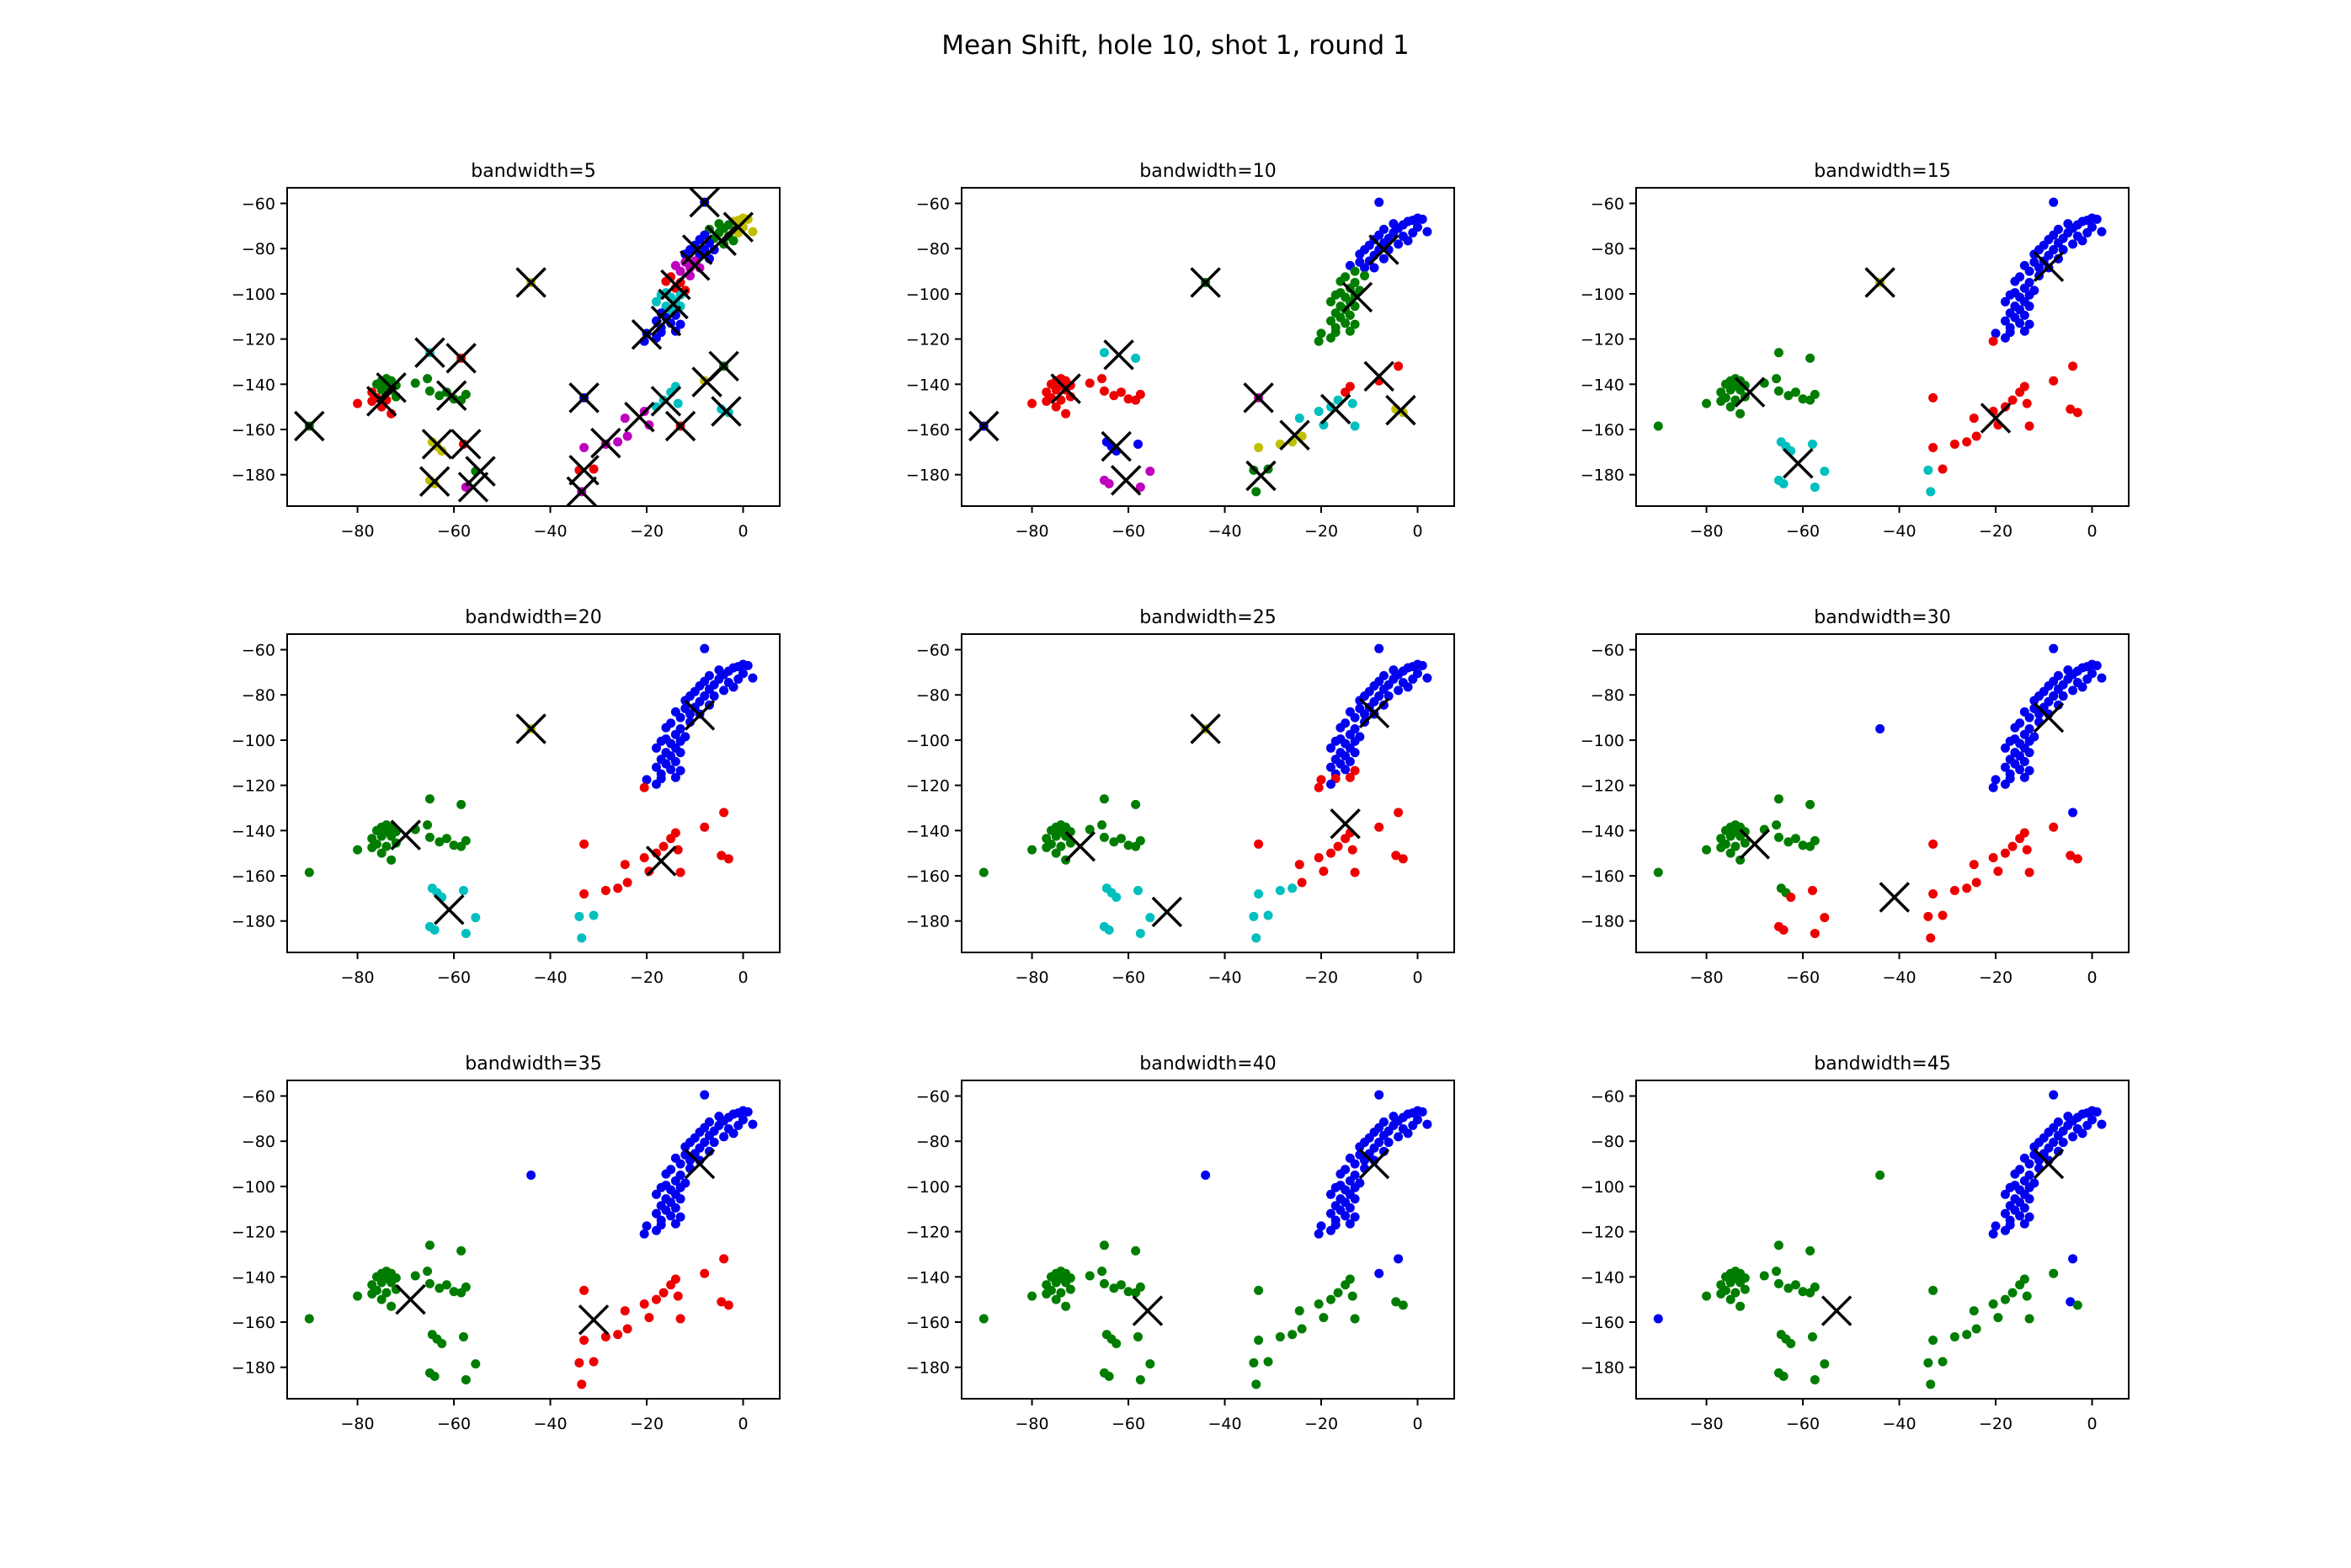  Describe the element at coordinates (928, 476) in the screenshot. I see `y-tick-label: −180` at that location.